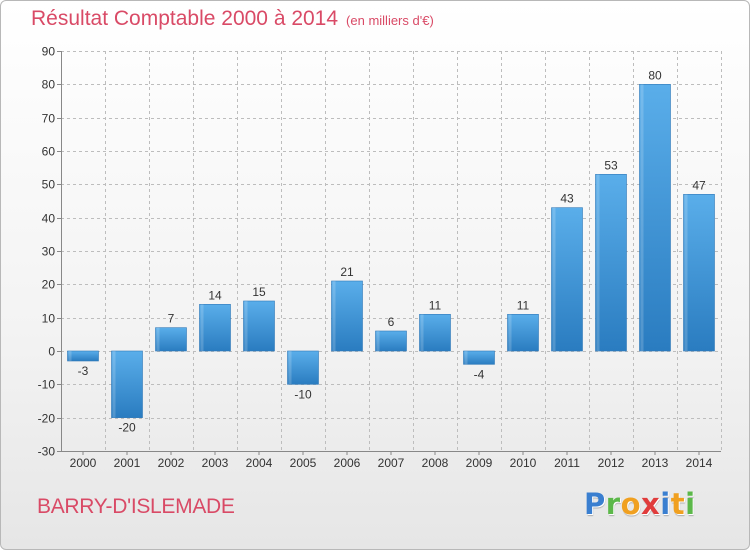 This screenshot has width=750, height=550. Describe the element at coordinates (171, 319) in the screenshot. I see `data-label: 7` at that location.